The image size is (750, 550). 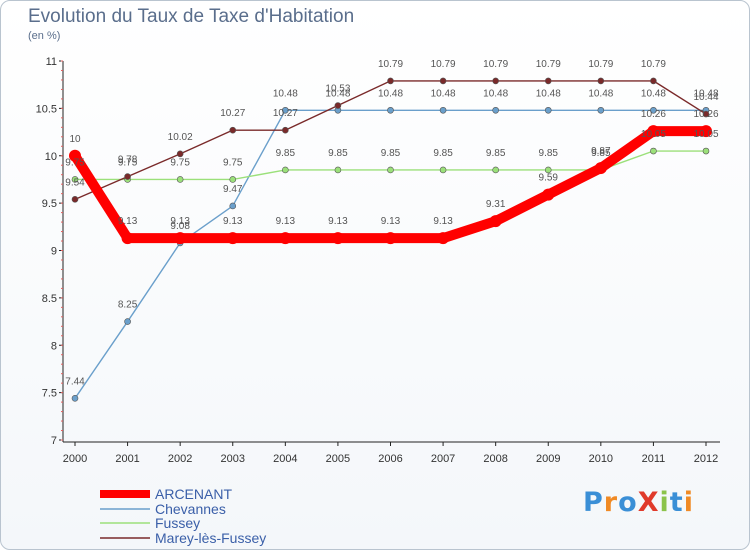 I want to click on y-tick-label: 10.5, so click(x=46, y=109).